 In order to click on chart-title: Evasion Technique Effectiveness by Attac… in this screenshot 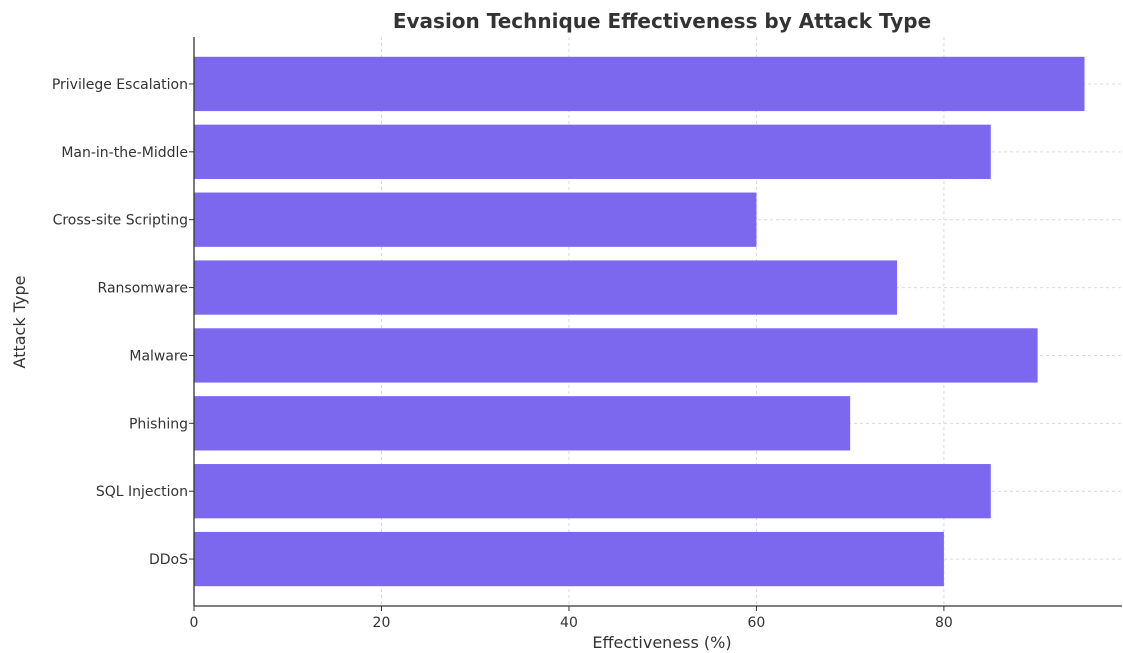, I will do `click(662, 21)`.